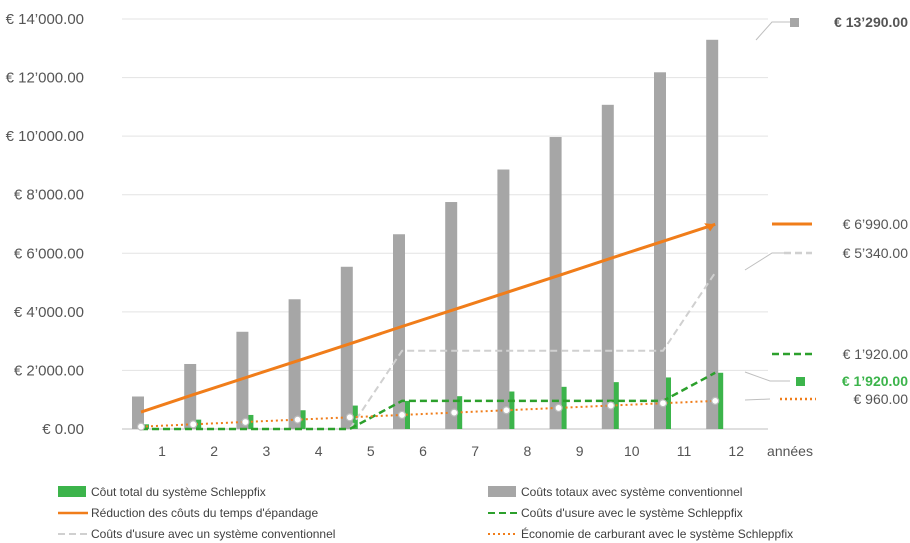  I want to click on x-tick-label: 9, so click(580, 451).